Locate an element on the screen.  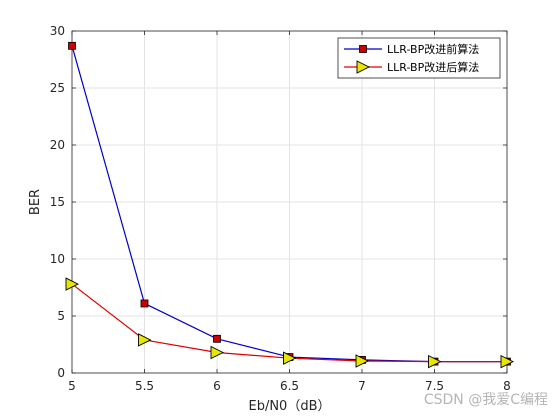
x-tick-label: 5.5 is located at coordinates (144, 386).